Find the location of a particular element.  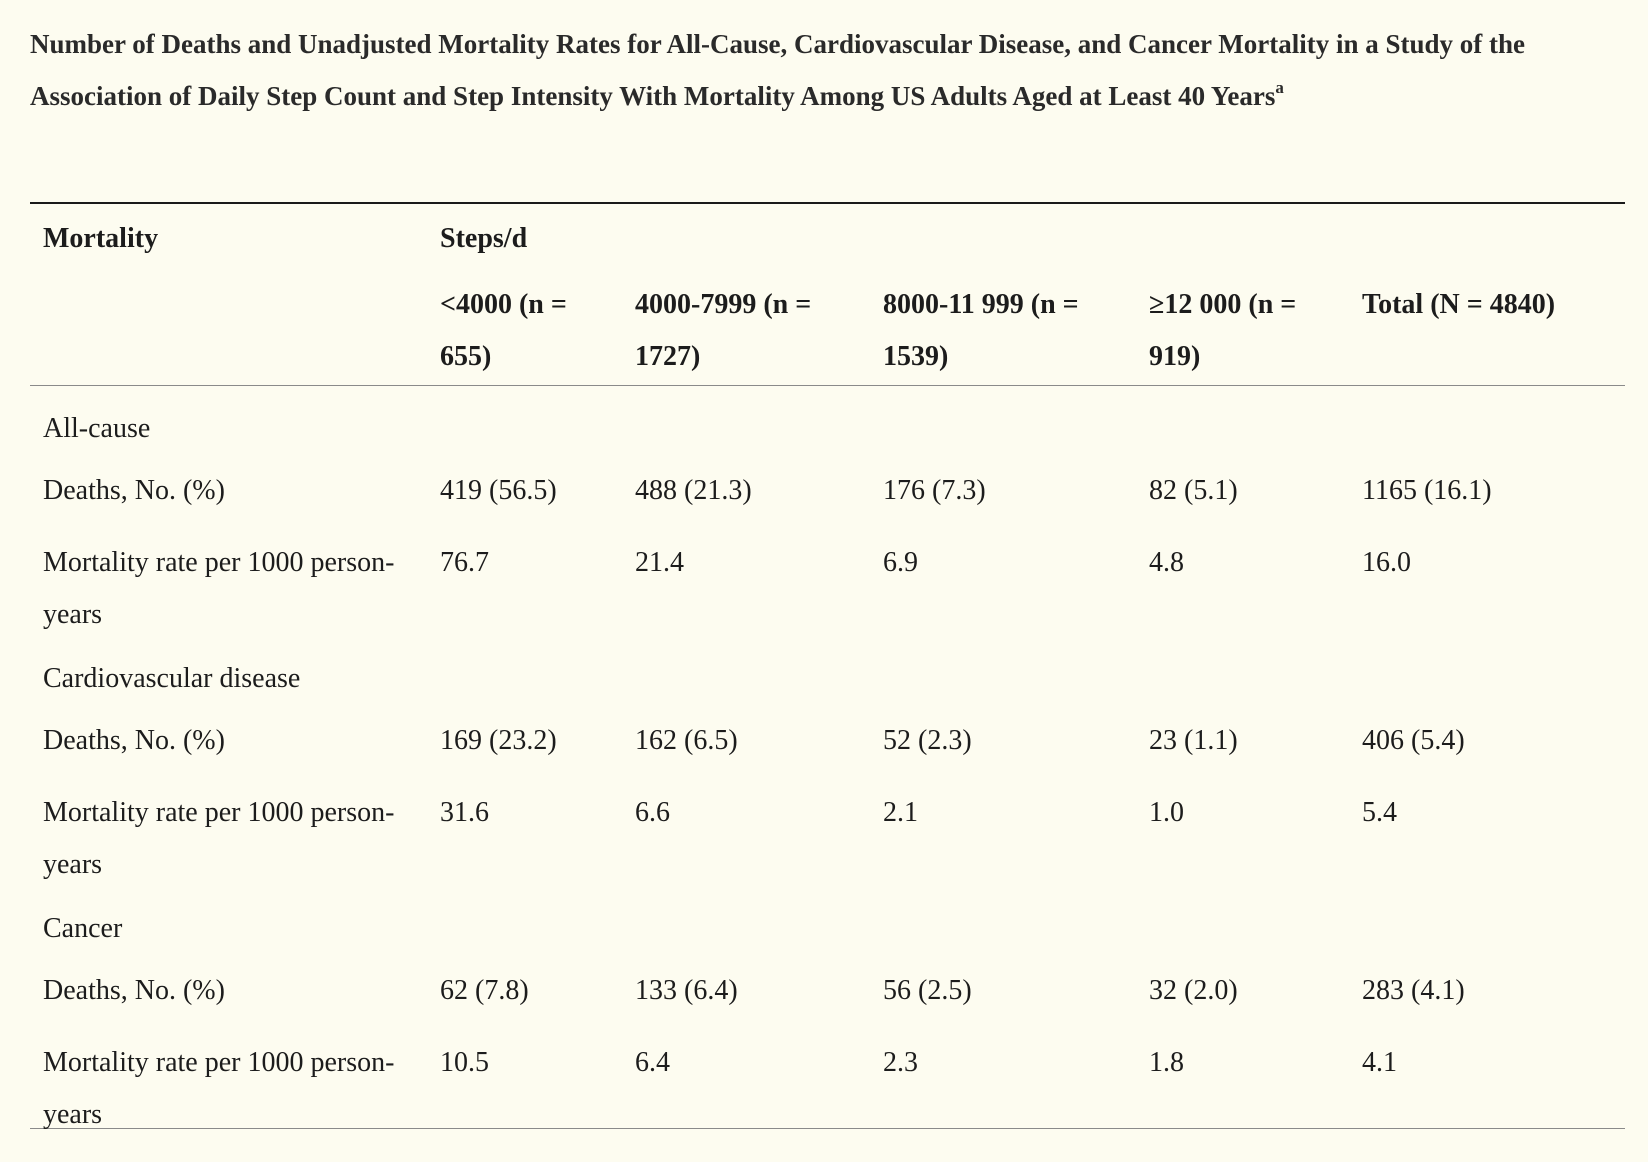

column-header: 4000-7999 (n = 1727) is located at coordinates (723, 330).